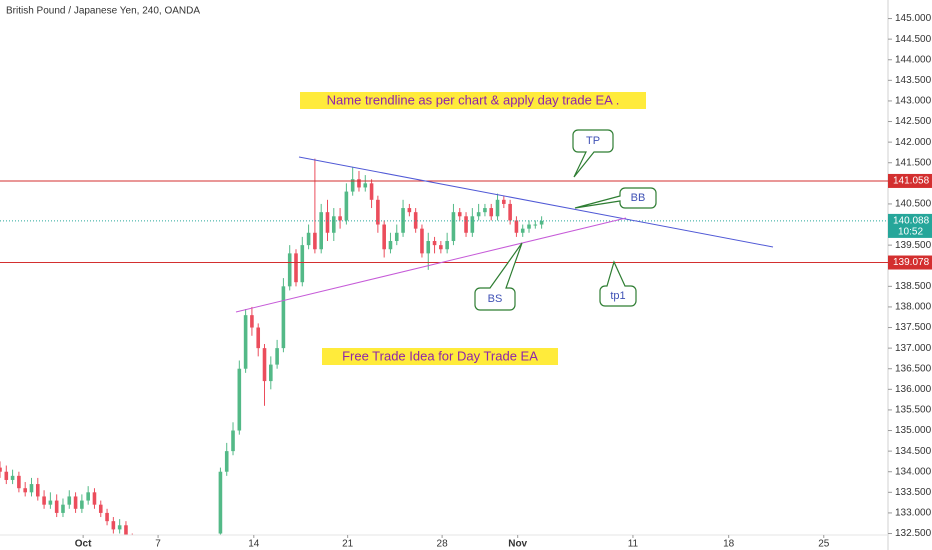  I want to click on level-label-box, so click(910, 262).